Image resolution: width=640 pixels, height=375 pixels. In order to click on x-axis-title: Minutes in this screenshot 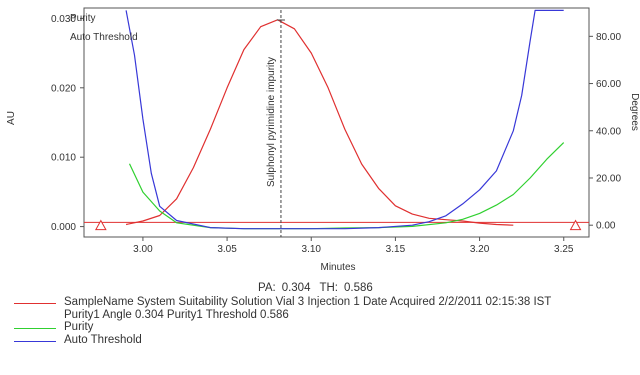, I will do `click(337, 267)`.